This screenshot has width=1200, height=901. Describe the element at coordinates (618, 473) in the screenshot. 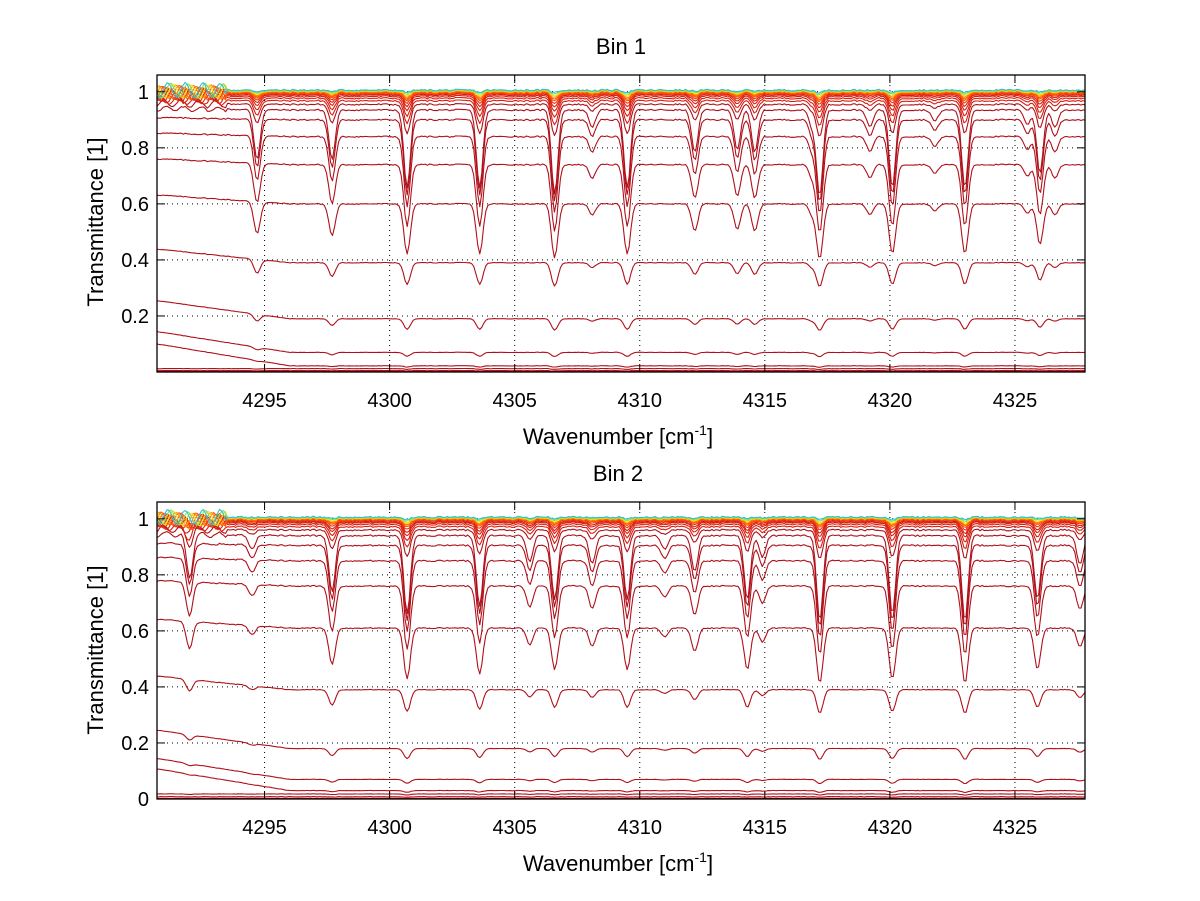

I see `plot-title: Bin 2` at that location.